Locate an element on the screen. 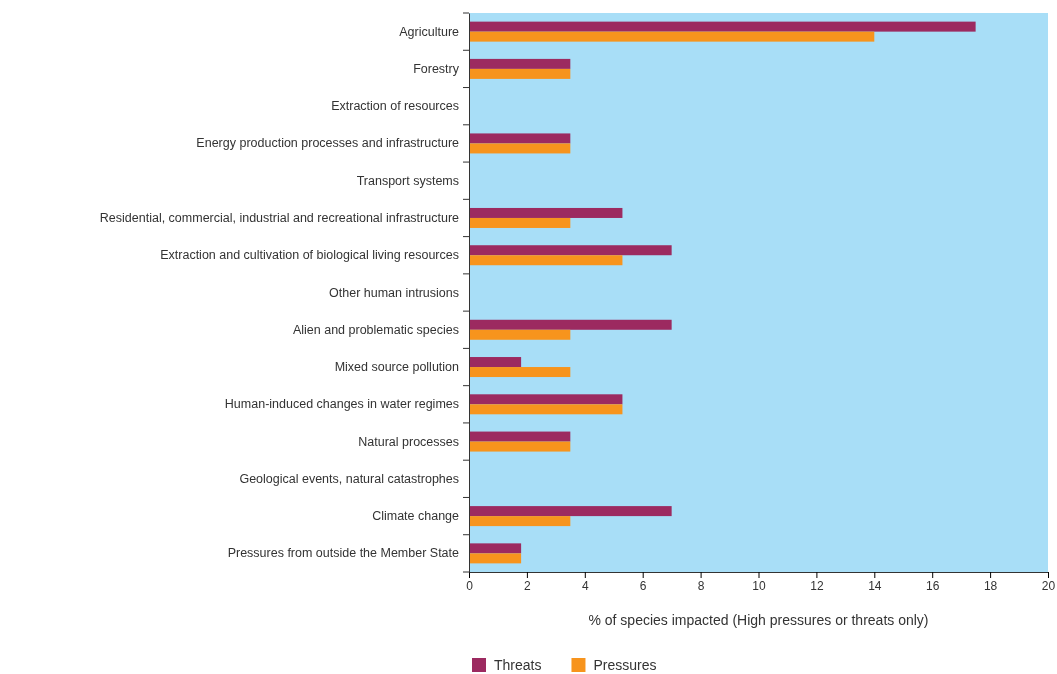 Image resolution: width=1057 pixels, height=674 pixels. x-tick-label: 14 is located at coordinates (875, 585).